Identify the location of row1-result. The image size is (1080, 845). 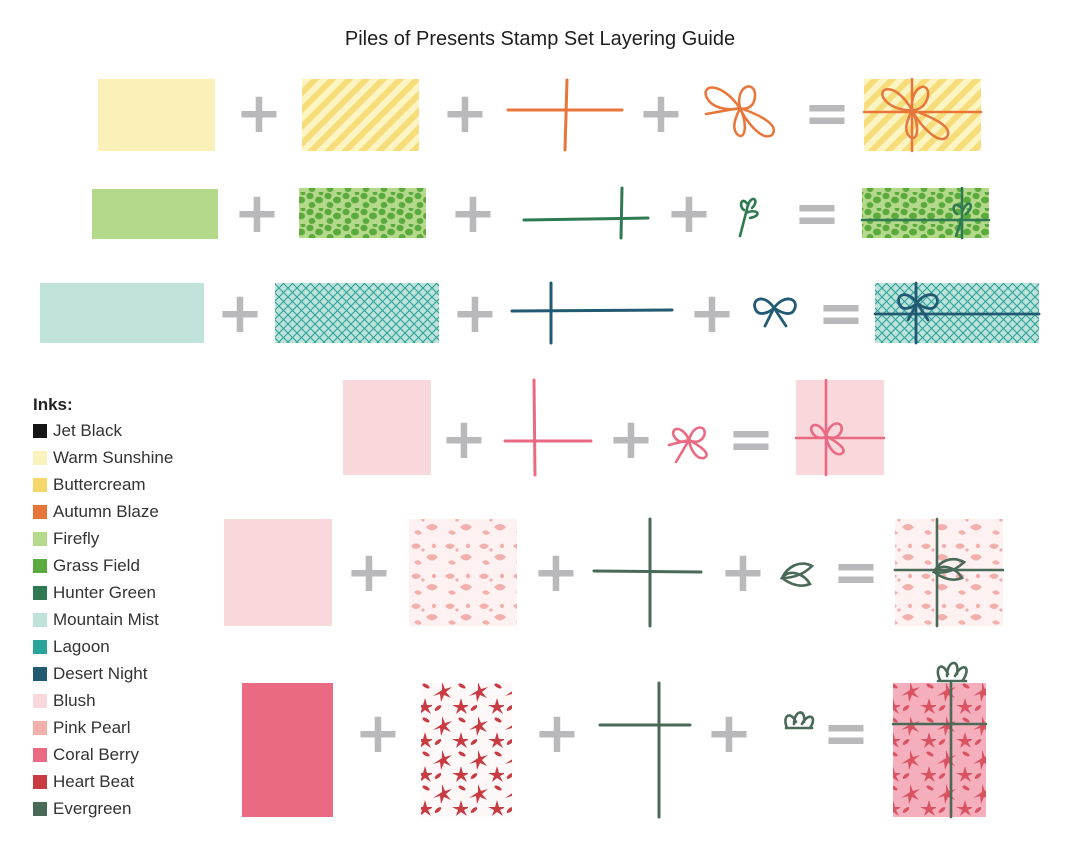
(922, 115).